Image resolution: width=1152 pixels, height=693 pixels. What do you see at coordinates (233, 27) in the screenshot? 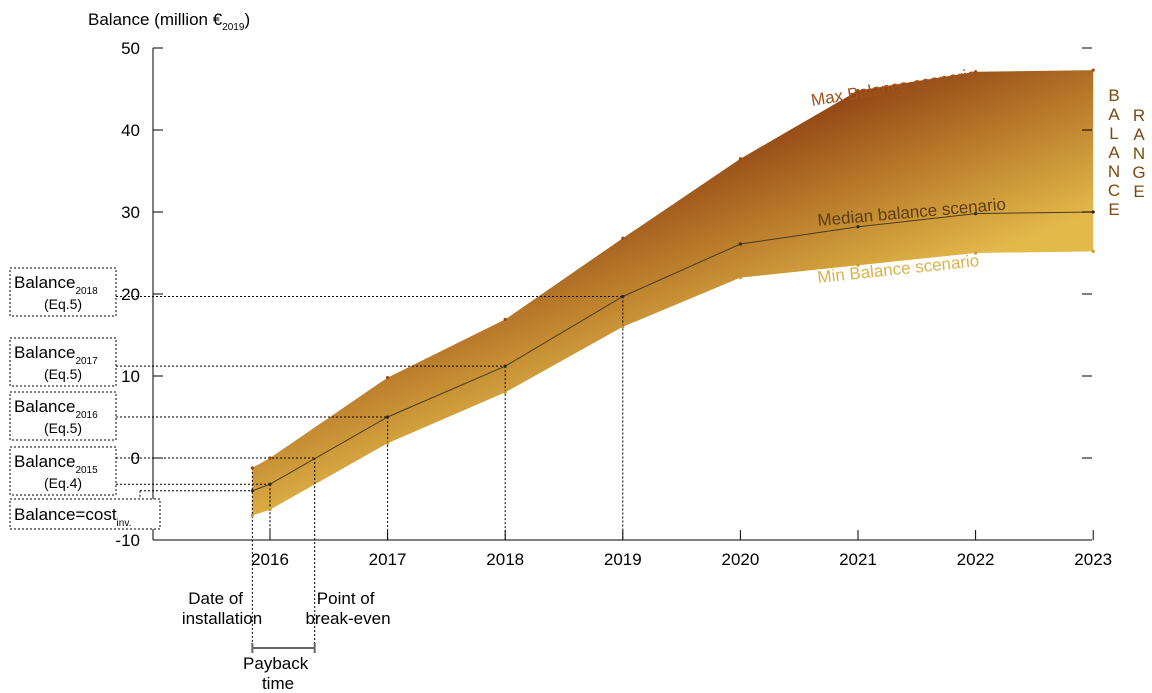
I see `y-axis-title-sub: 2019` at bounding box center [233, 27].